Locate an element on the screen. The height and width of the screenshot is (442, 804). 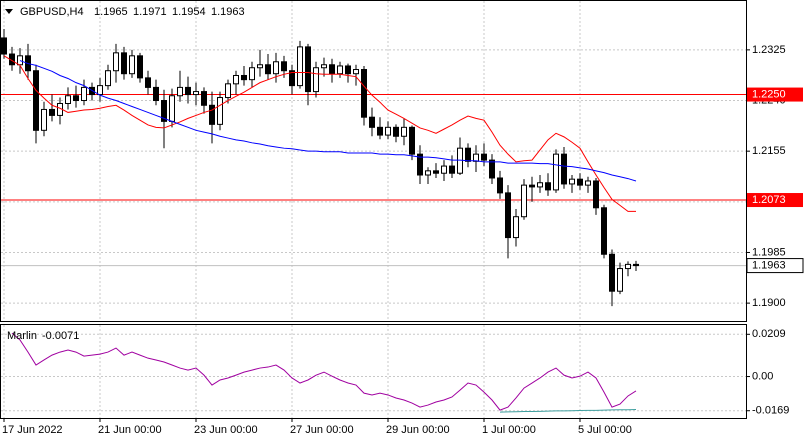
x-tick-label: 1 Jul 00:00 is located at coordinates (509, 430).